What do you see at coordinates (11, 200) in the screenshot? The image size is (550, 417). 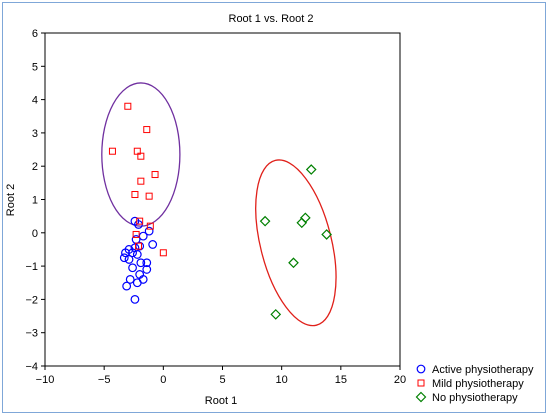 I see `y-axis-label: Root 2` at bounding box center [11, 200].